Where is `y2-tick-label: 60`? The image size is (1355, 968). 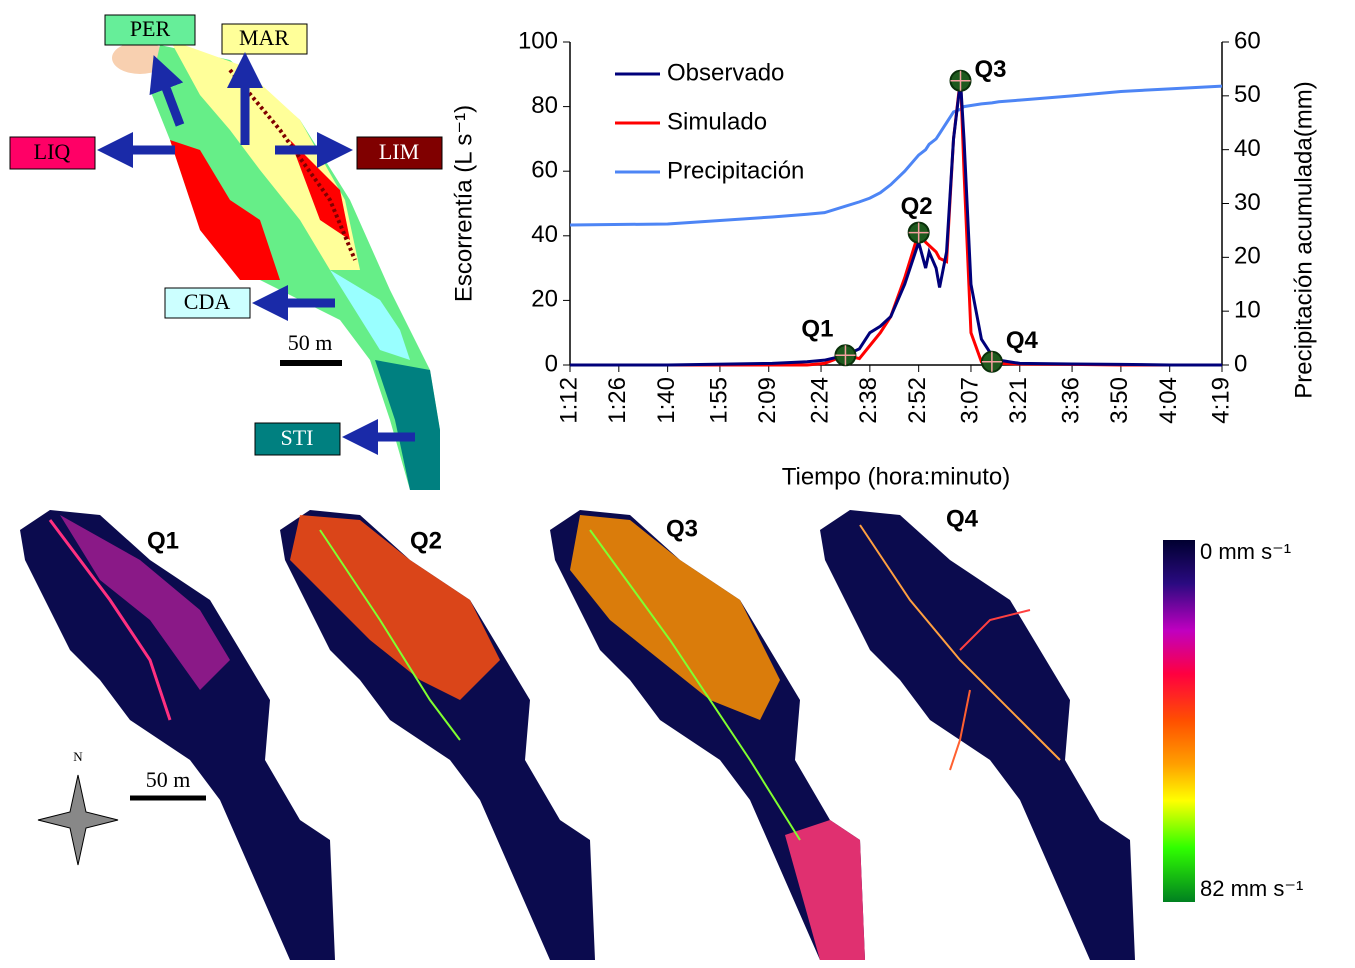
y2-tick-label: 60 is located at coordinates (1247, 40).